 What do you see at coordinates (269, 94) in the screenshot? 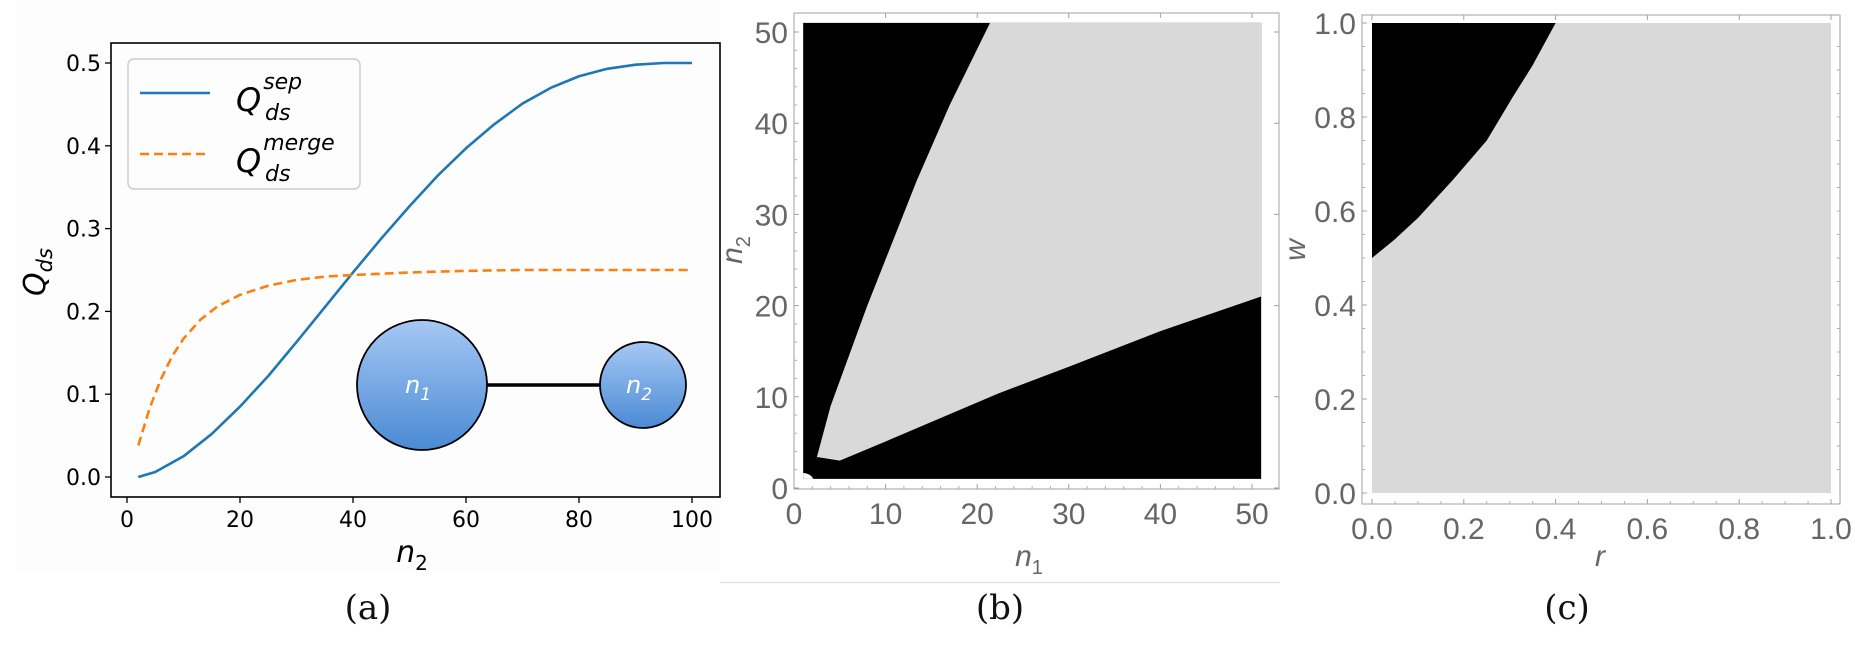
I see `legend-label: Qsep` at bounding box center [269, 94].